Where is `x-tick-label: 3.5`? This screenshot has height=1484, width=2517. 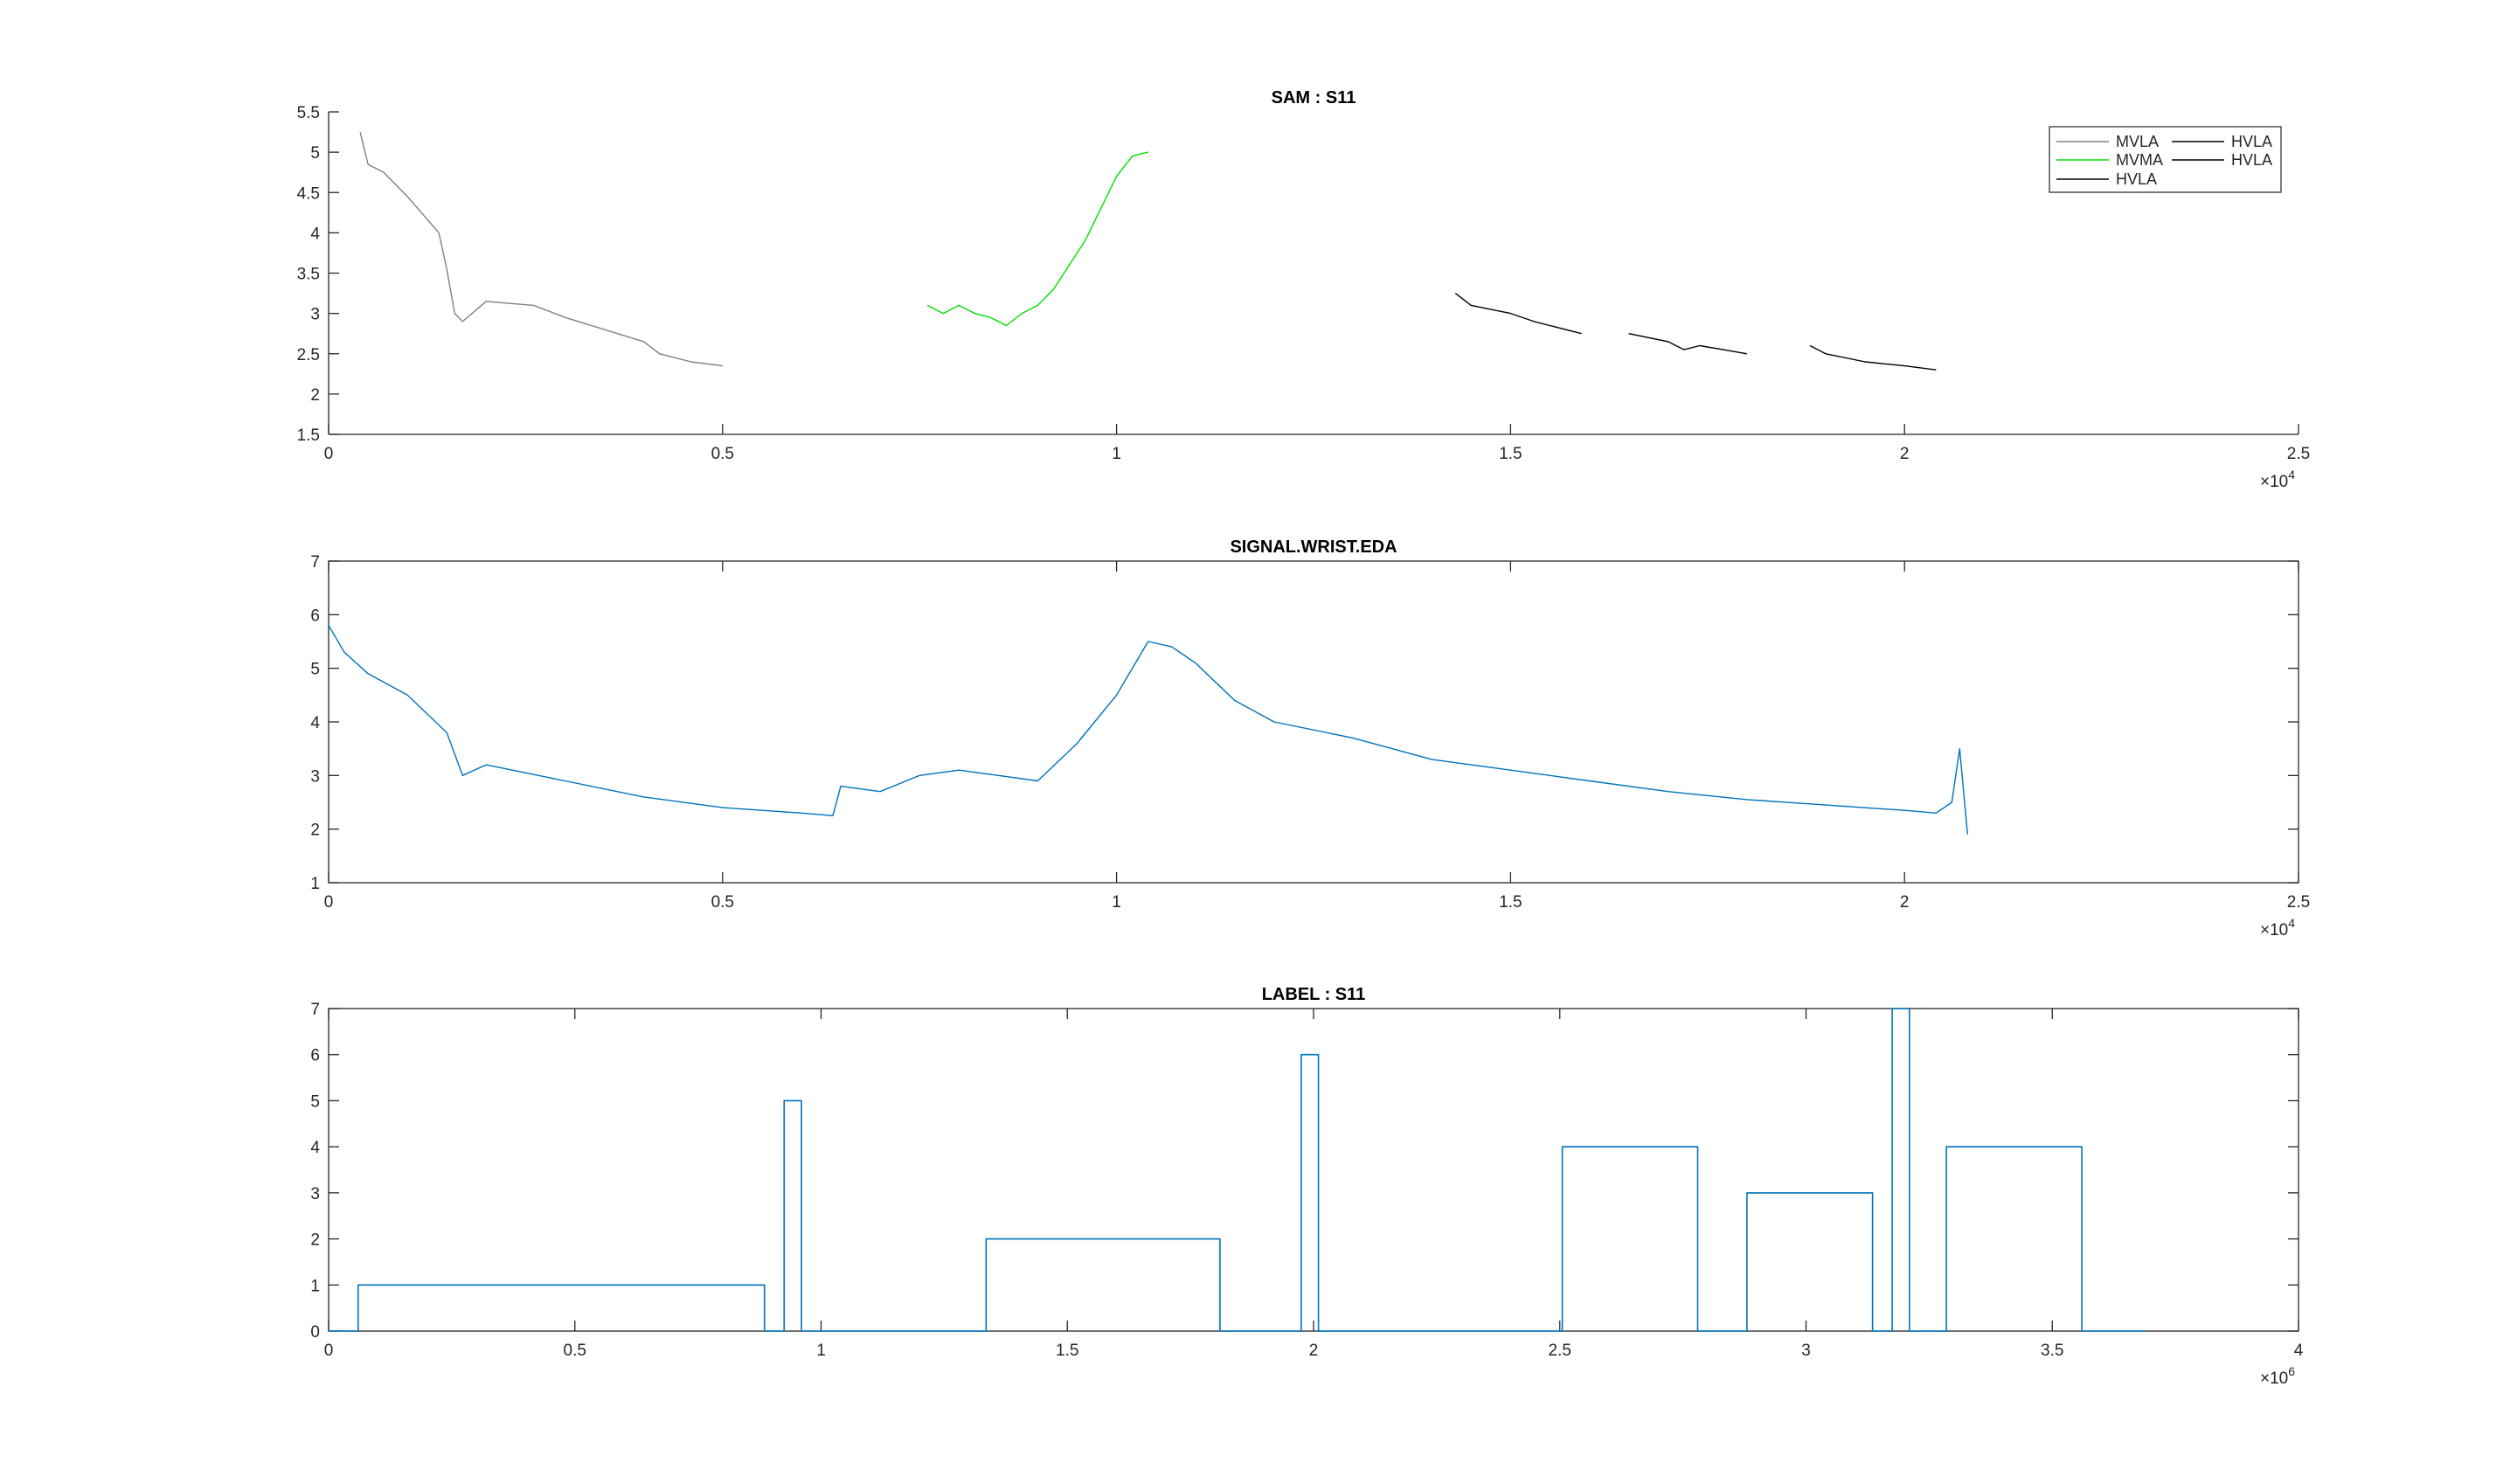
x-tick-label: 3.5 is located at coordinates (2052, 1351).